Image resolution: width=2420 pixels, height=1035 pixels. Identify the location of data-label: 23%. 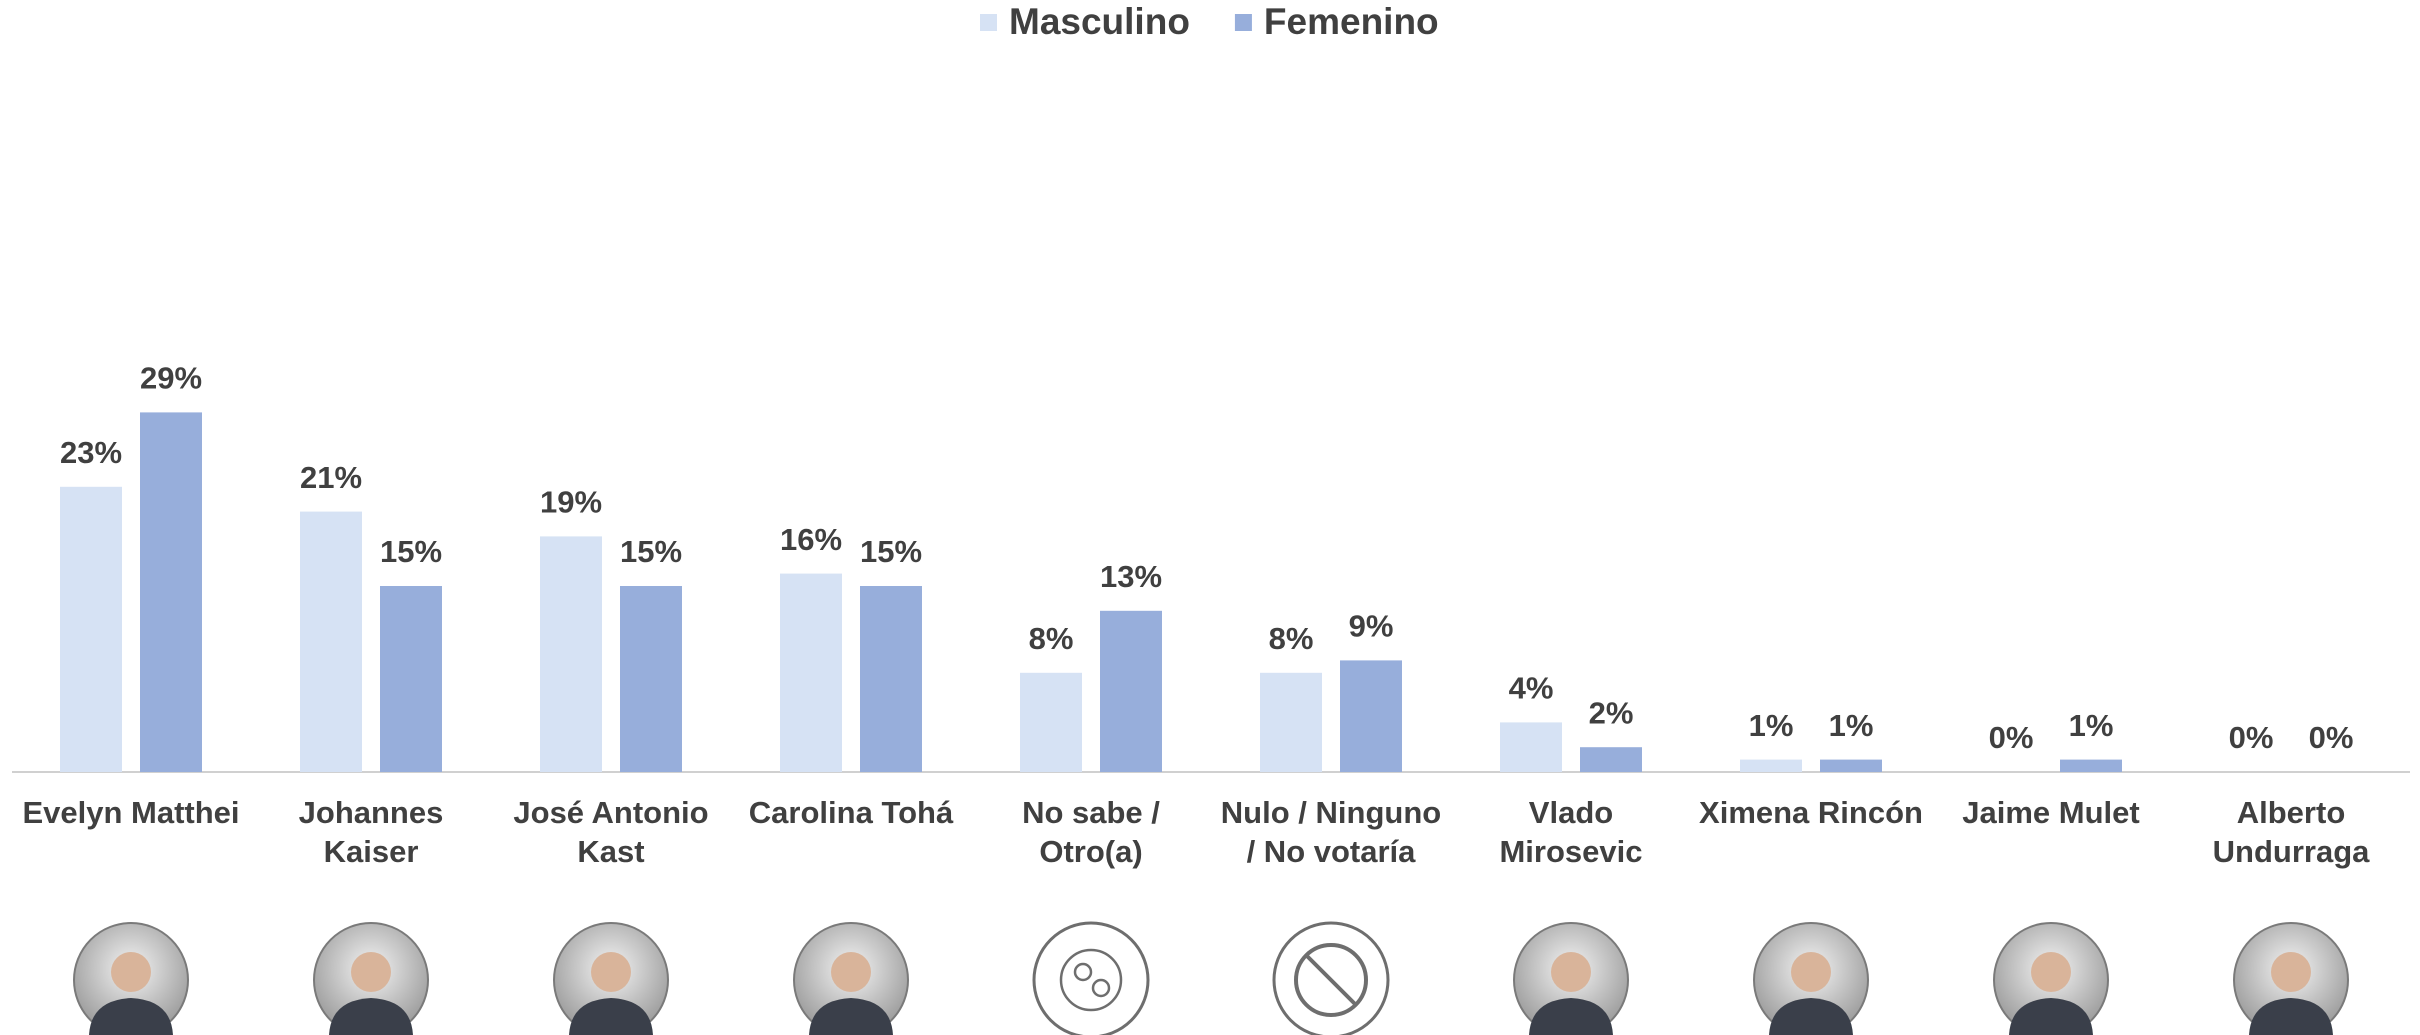
(91, 452).